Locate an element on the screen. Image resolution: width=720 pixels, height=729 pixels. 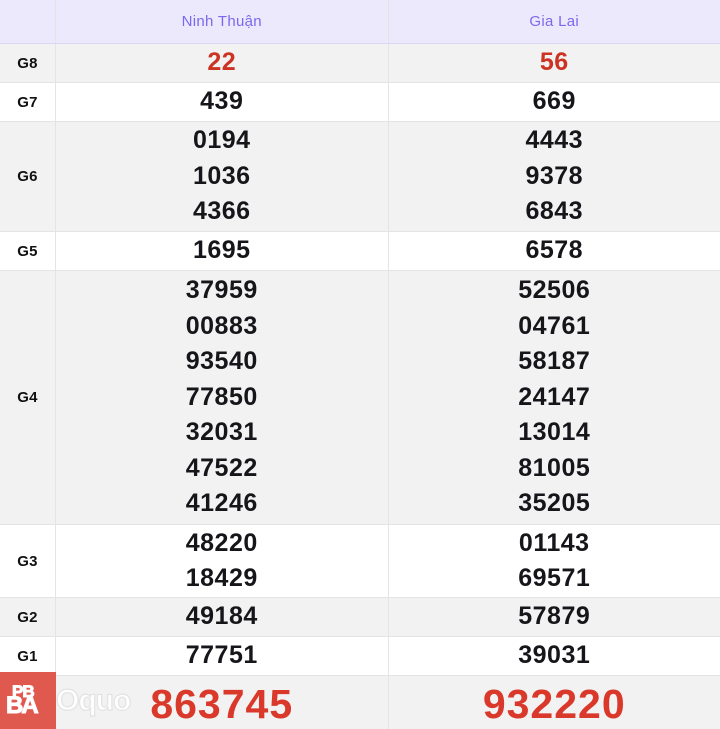
prize-row: 863745 932220 is located at coordinates (360, 702).